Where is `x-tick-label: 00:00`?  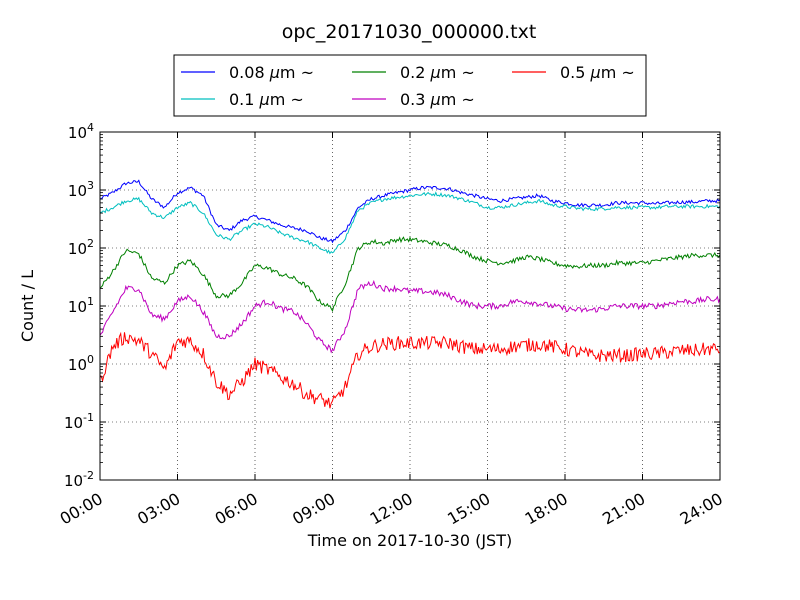
x-tick-label: 00:00 is located at coordinates (81, 509).